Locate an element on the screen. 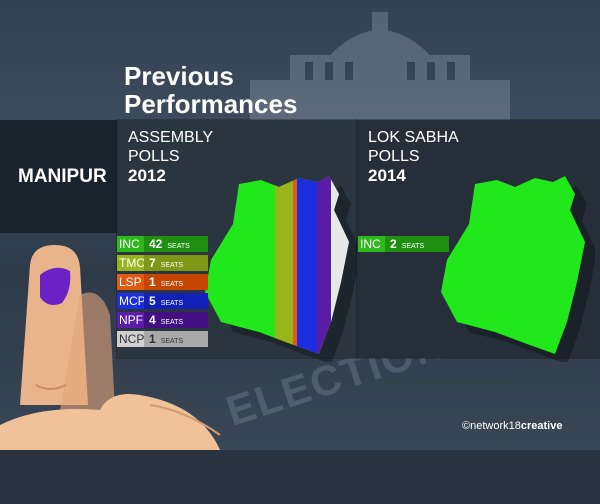 This screenshot has height=504, width=600. seat-box: 4 SEATS is located at coordinates (176, 320).